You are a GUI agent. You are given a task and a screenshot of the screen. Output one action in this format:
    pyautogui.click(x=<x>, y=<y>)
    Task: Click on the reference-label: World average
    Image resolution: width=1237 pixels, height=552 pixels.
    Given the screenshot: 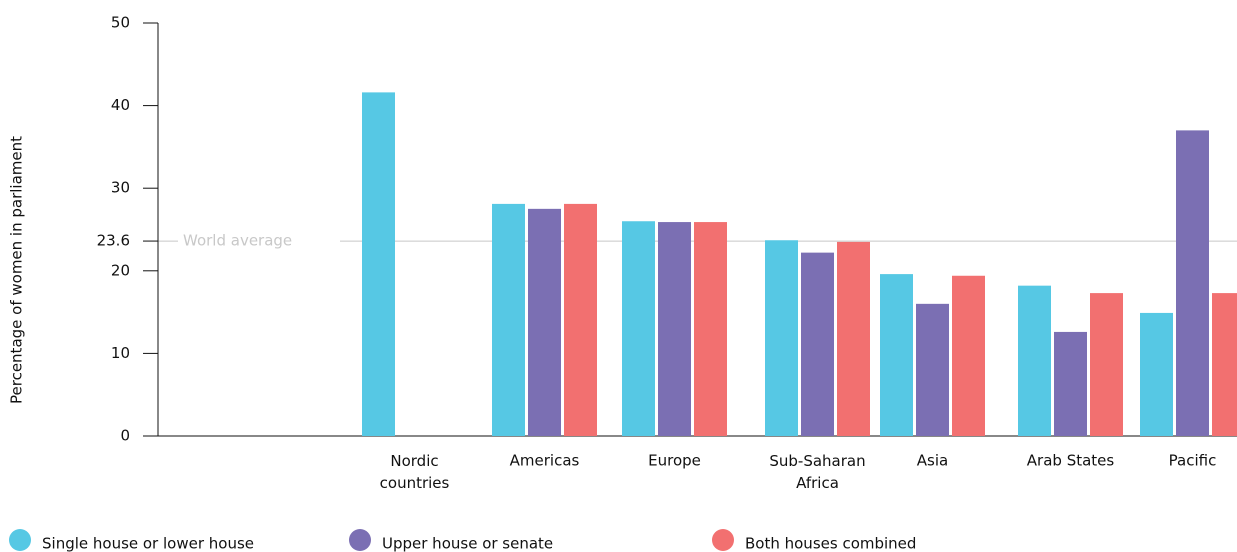 What is the action you would take?
    pyautogui.click(x=237, y=241)
    